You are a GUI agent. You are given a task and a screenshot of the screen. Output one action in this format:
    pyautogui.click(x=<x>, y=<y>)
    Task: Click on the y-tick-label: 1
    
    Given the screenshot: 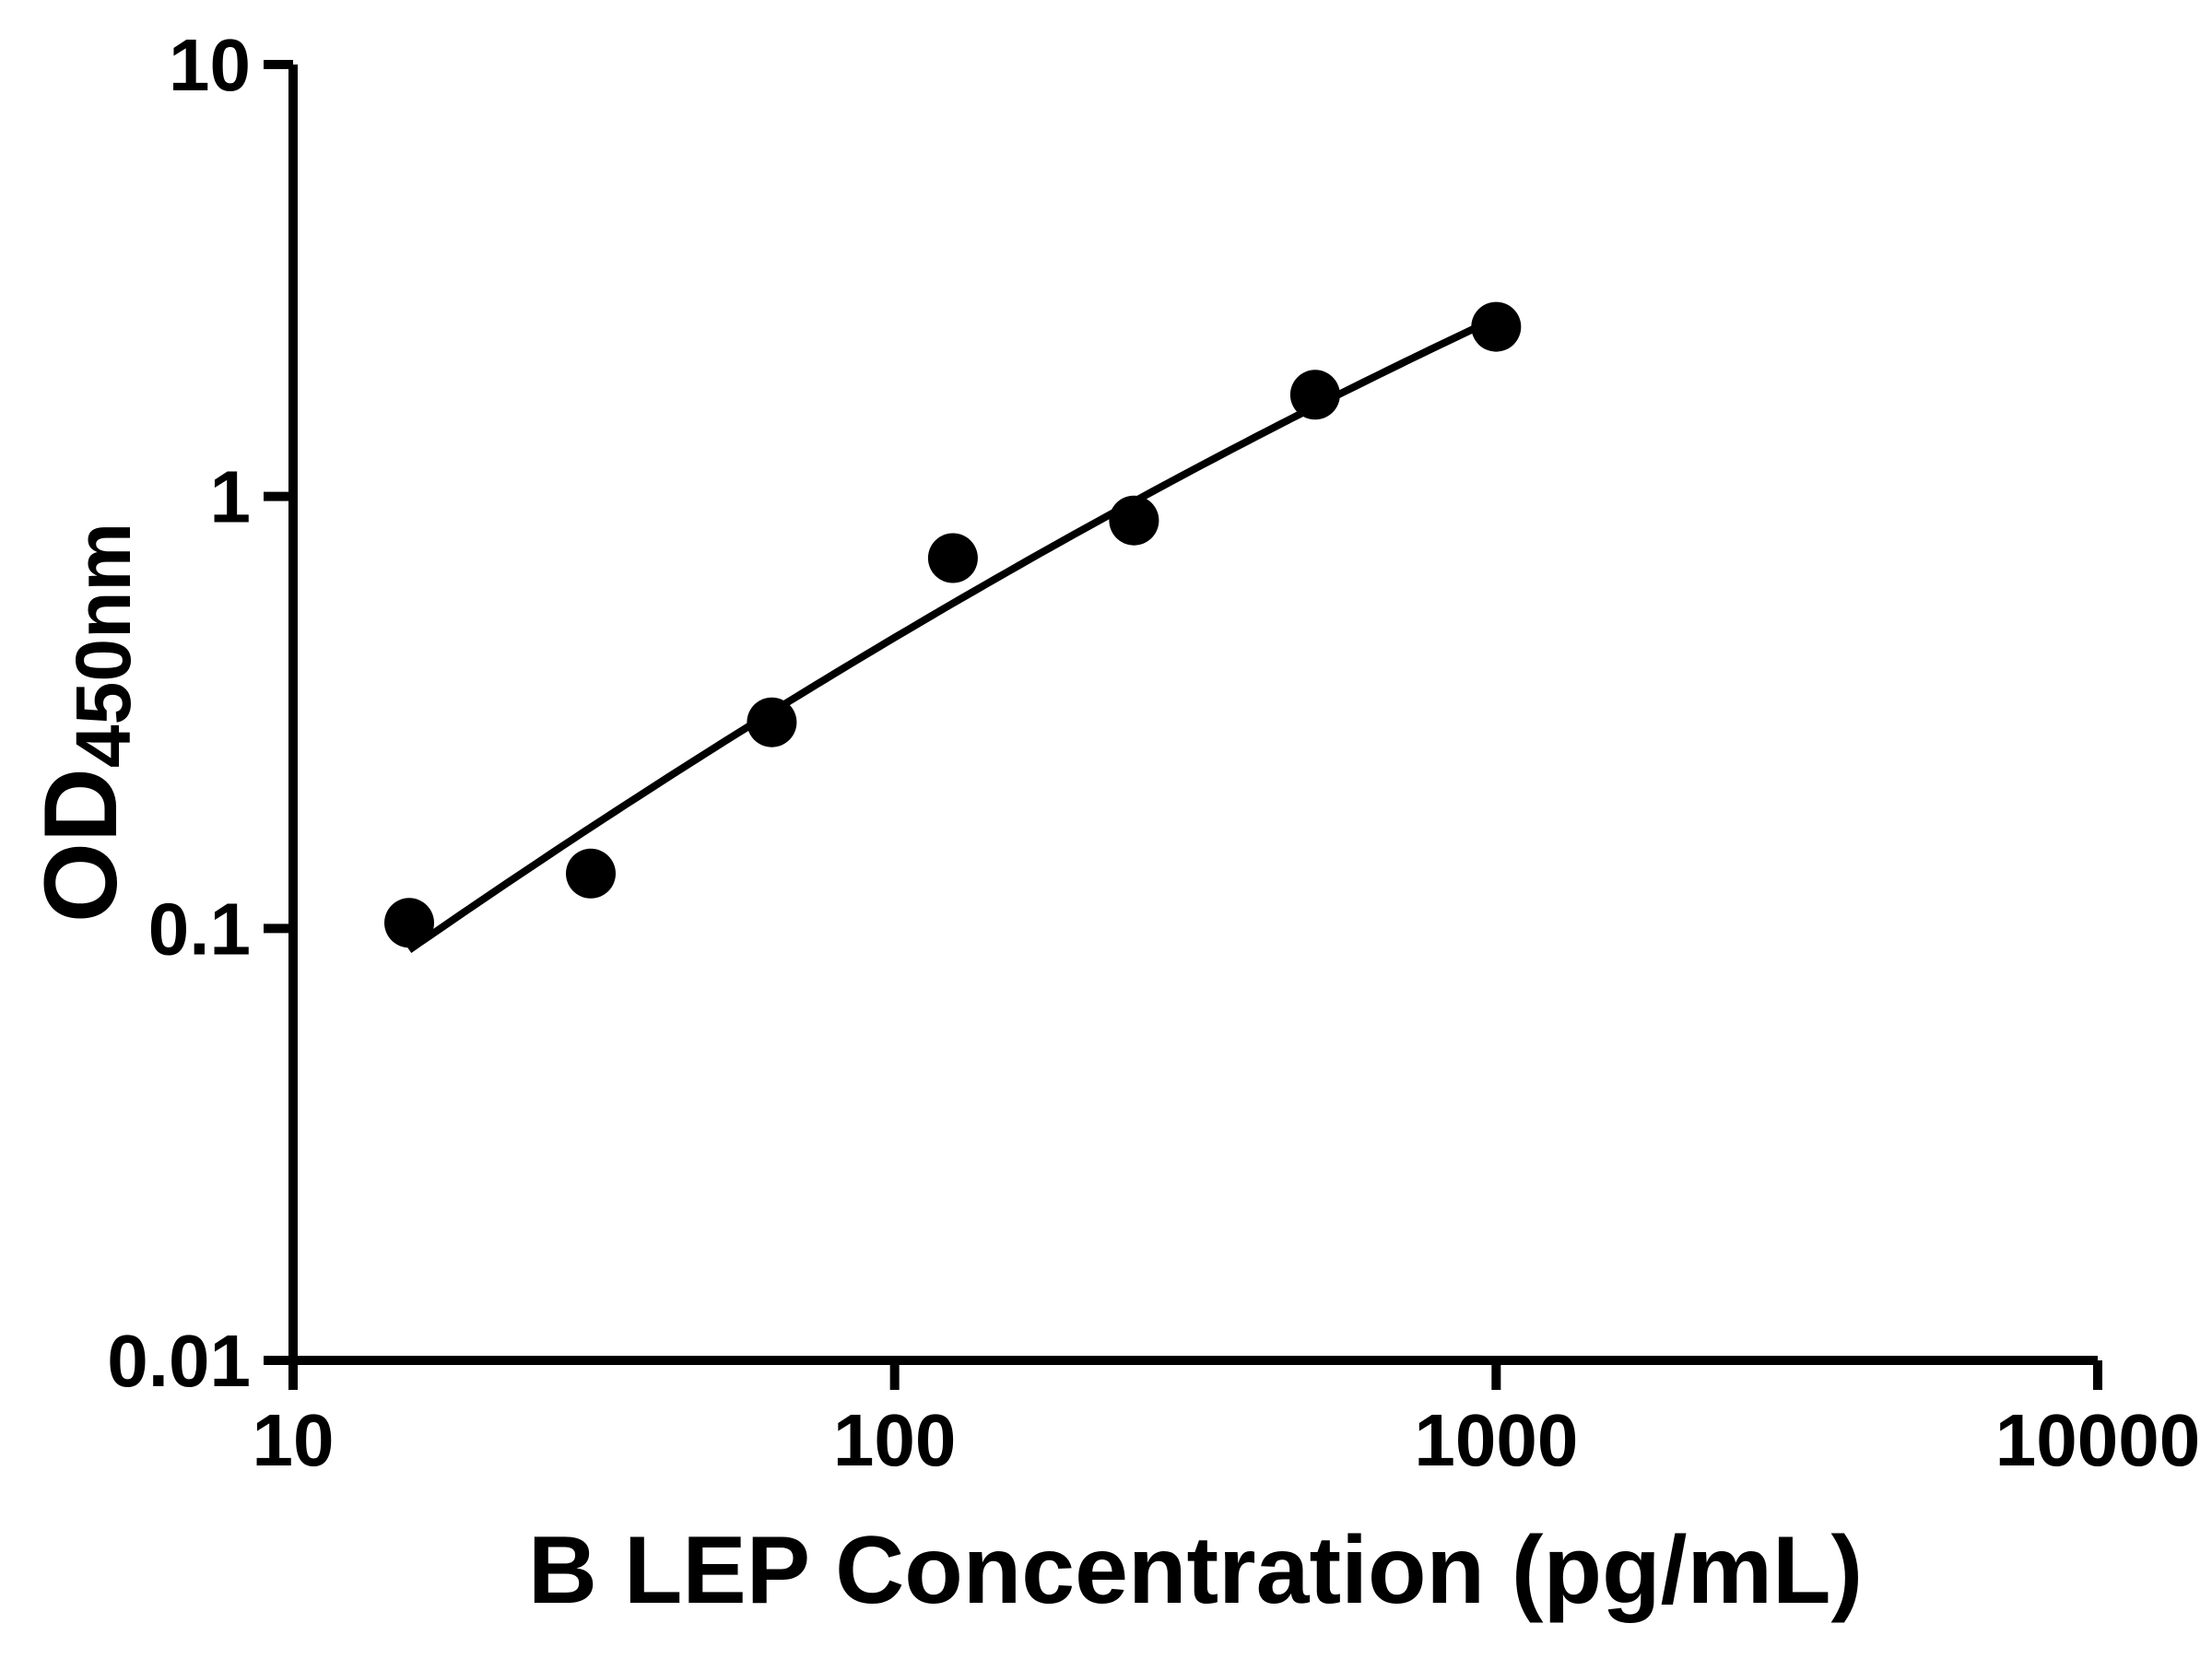 What is the action you would take?
    pyautogui.click(x=231, y=497)
    